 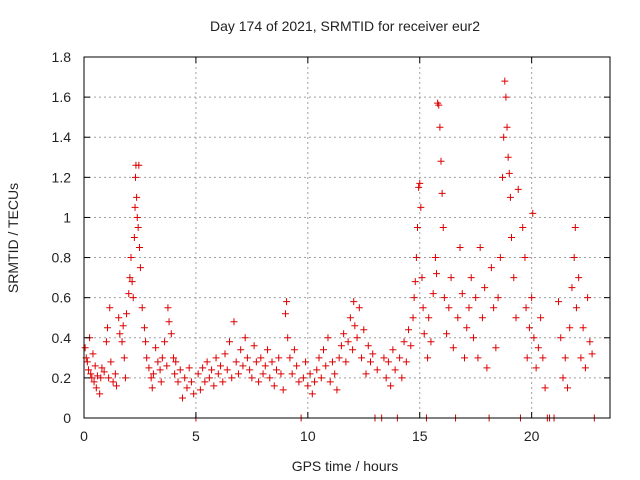 What do you see at coordinates (62, 338) in the screenshot?
I see `y-tick-label: 0.4` at bounding box center [62, 338].